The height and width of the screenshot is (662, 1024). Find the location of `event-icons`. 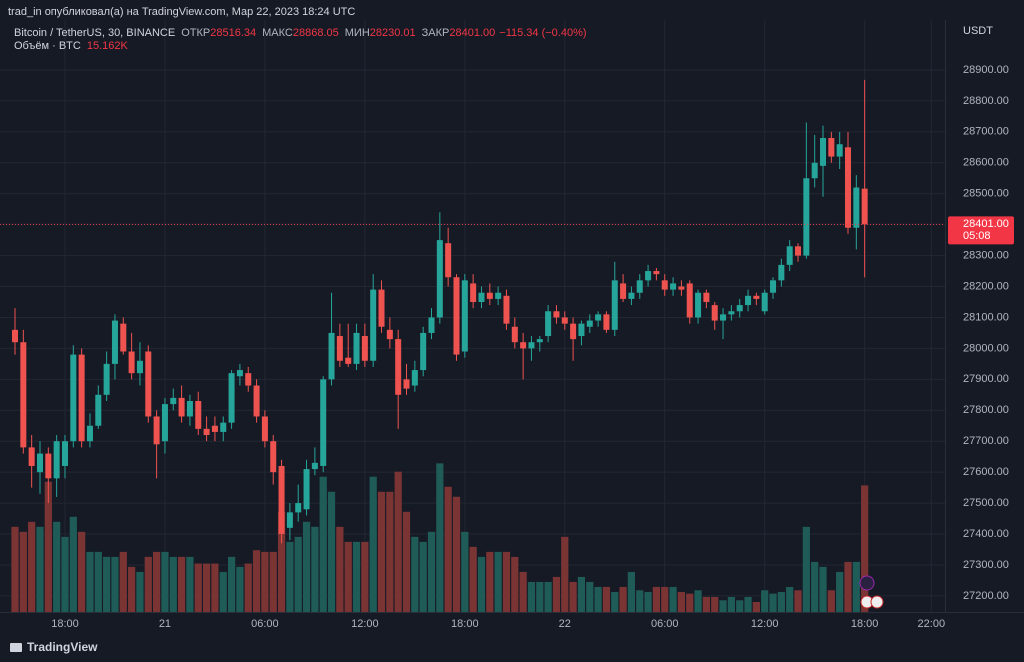

event-icons is located at coordinates (871, 592).